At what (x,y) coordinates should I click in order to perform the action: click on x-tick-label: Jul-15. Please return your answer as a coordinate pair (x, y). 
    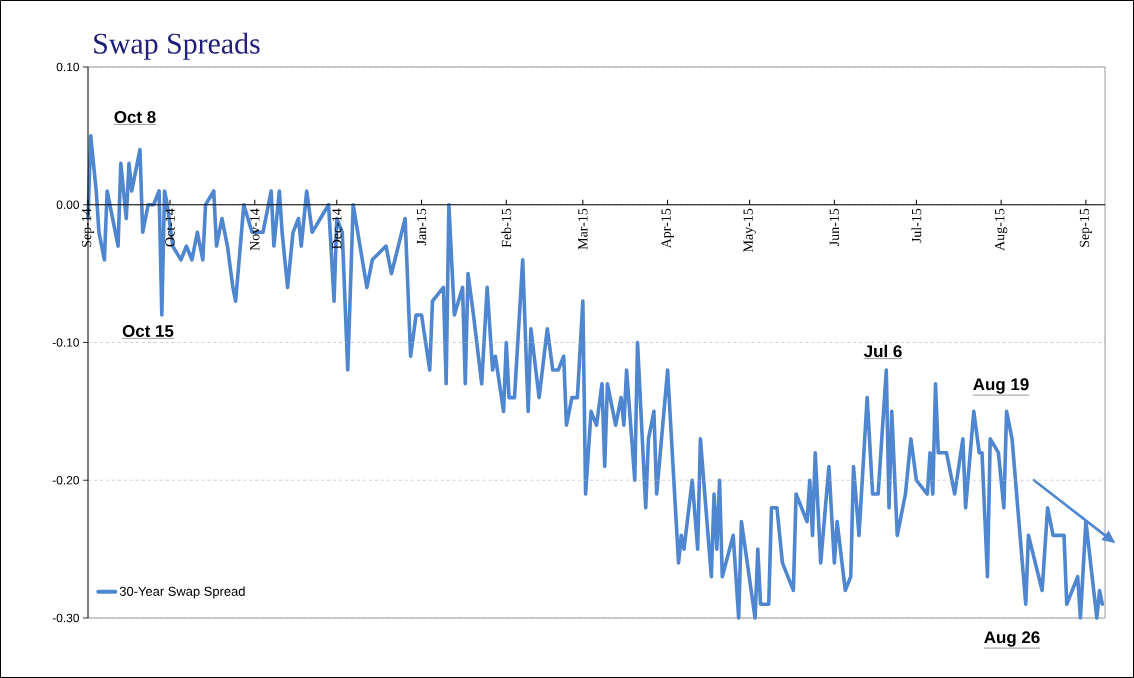
    Looking at the image, I should click on (916, 225).